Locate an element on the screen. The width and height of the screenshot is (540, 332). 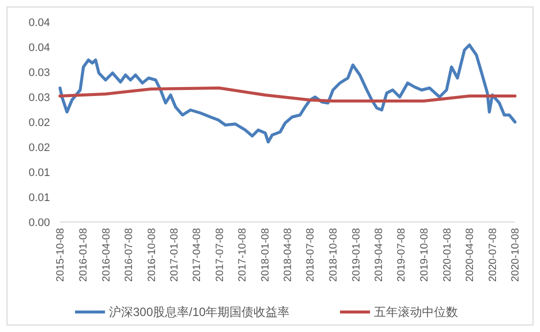
x-tick-label: 2020-04-08 is located at coordinates (470, 255).